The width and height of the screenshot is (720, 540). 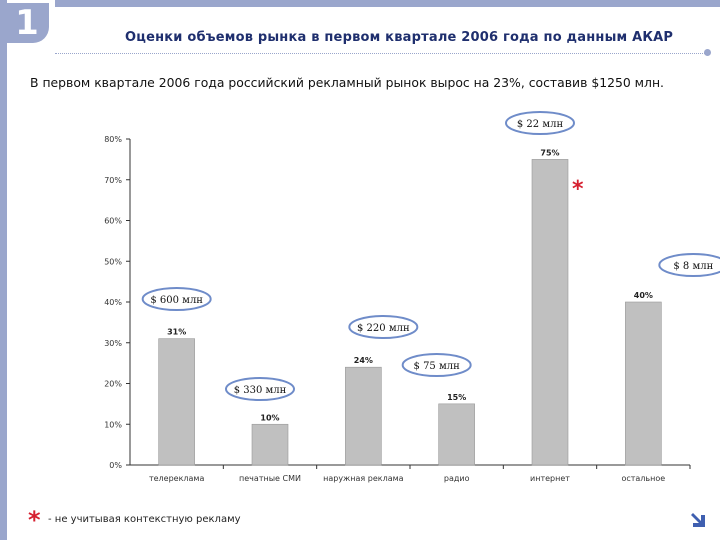 What do you see at coordinates (363, 478) in the screenshot?
I see `x-tick-label: наружная реклама` at bounding box center [363, 478].